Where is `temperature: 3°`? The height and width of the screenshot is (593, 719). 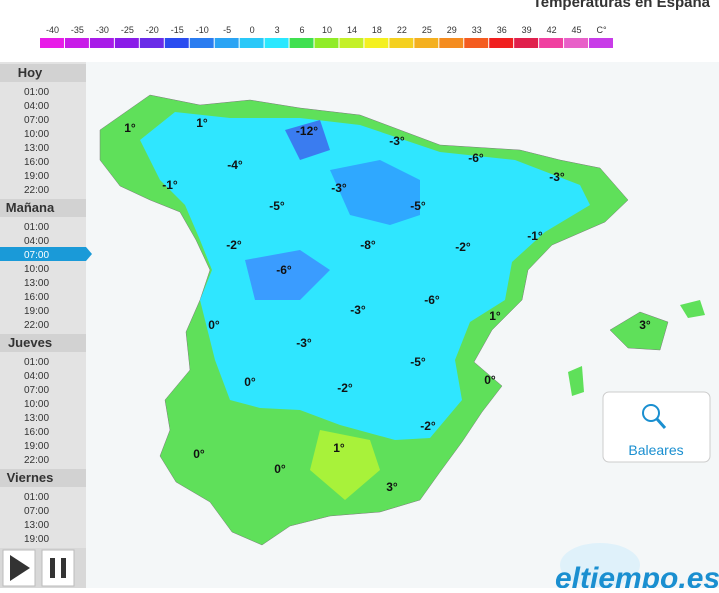 temperature: 3° is located at coordinates (645, 325).